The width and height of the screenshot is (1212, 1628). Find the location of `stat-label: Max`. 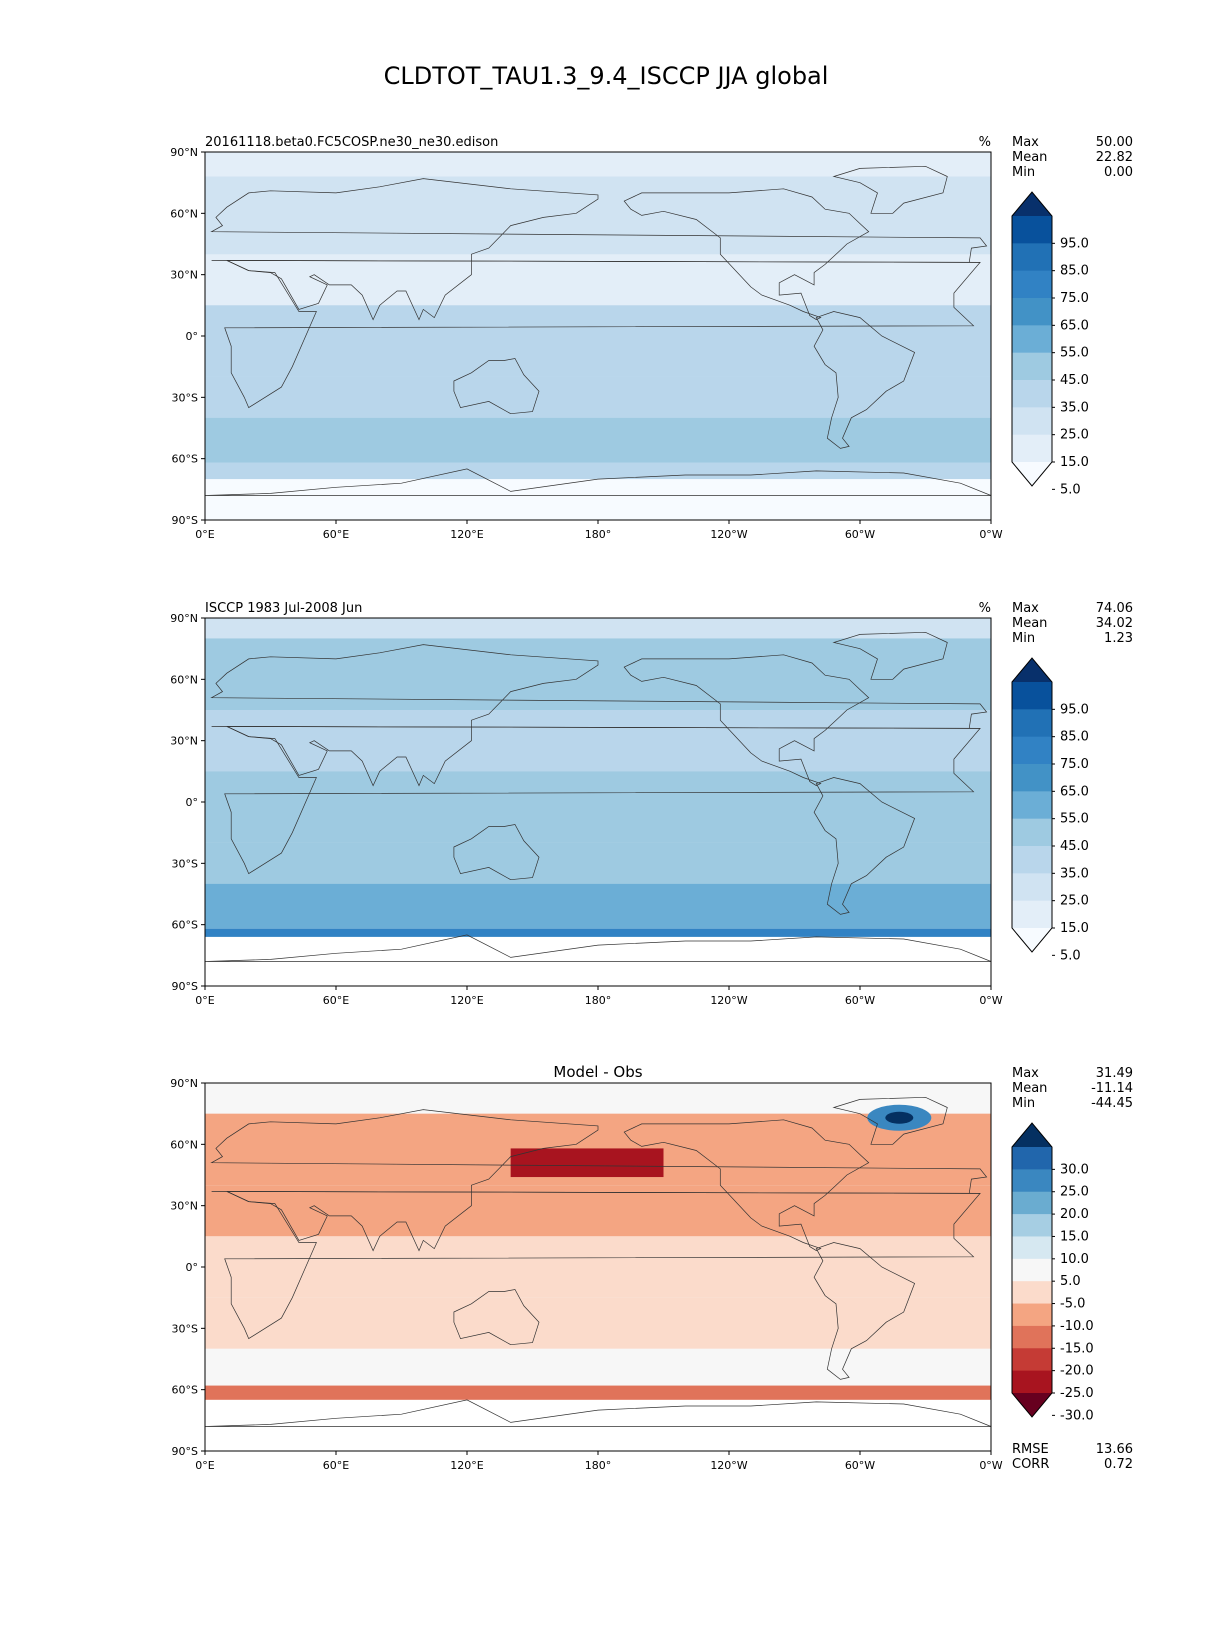

stat-label: Max is located at coordinates (1025, 142).